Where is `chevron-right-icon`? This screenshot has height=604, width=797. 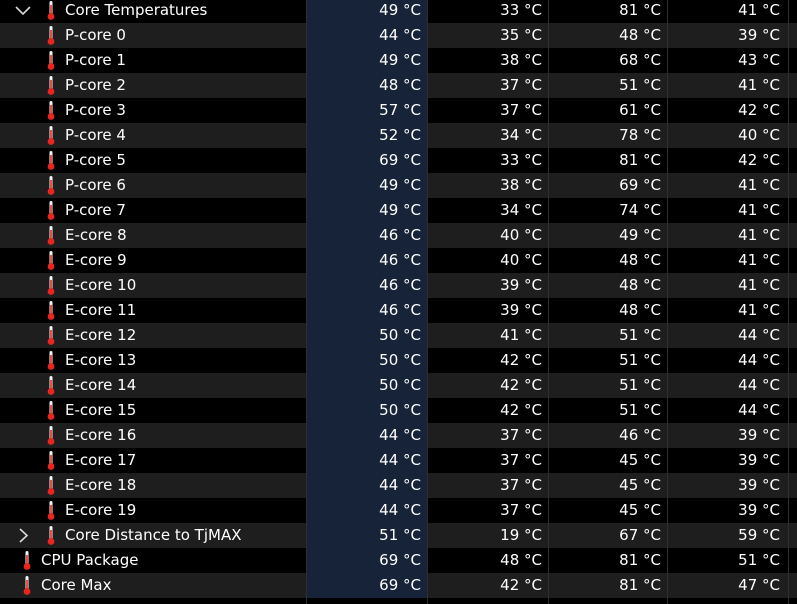
chevron-right-icon is located at coordinates (23, 535).